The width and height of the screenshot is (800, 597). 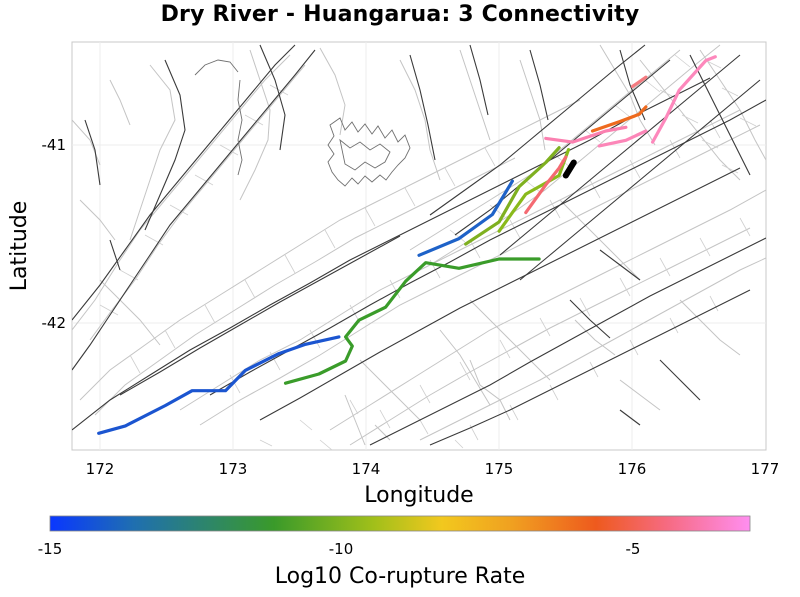 What do you see at coordinates (418, 495) in the screenshot?
I see `x-axis-title: Longitude` at bounding box center [418, 495].